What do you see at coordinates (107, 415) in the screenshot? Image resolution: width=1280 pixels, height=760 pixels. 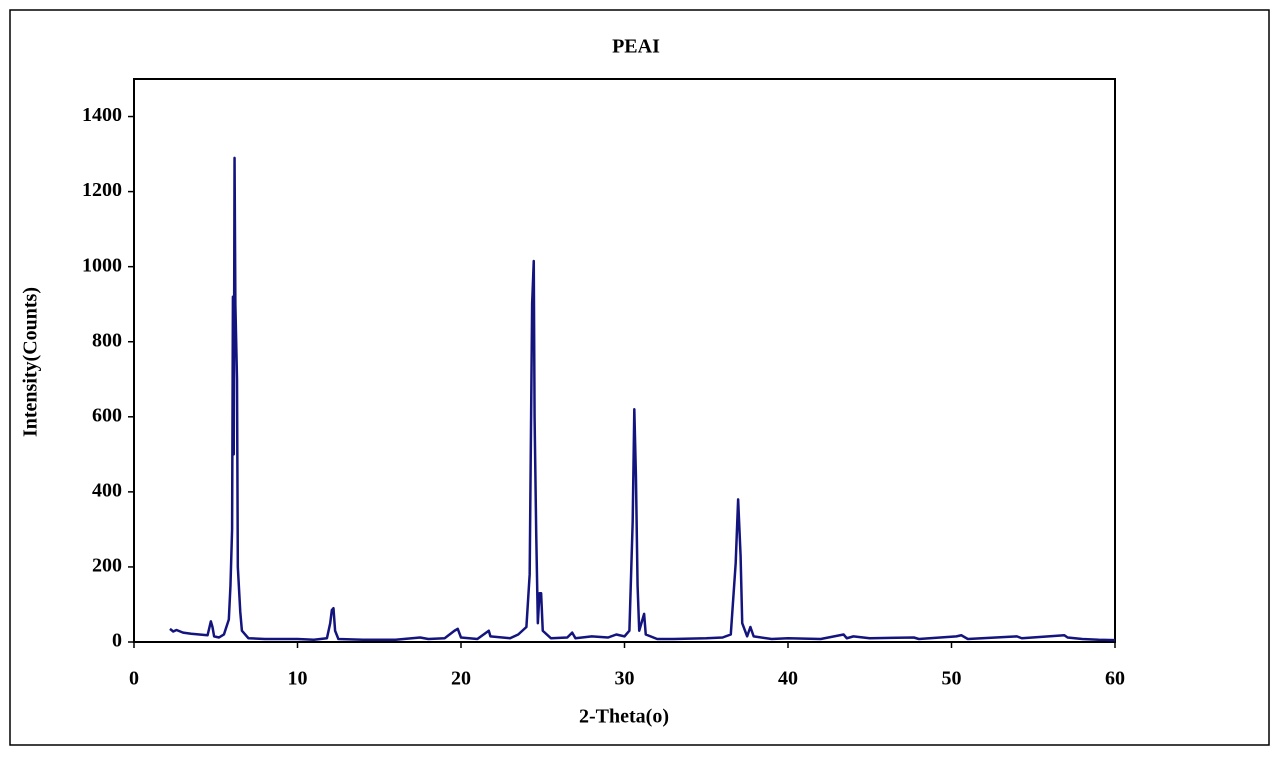 I see `y-tick-label: 600` at bounding box center [107, 415].